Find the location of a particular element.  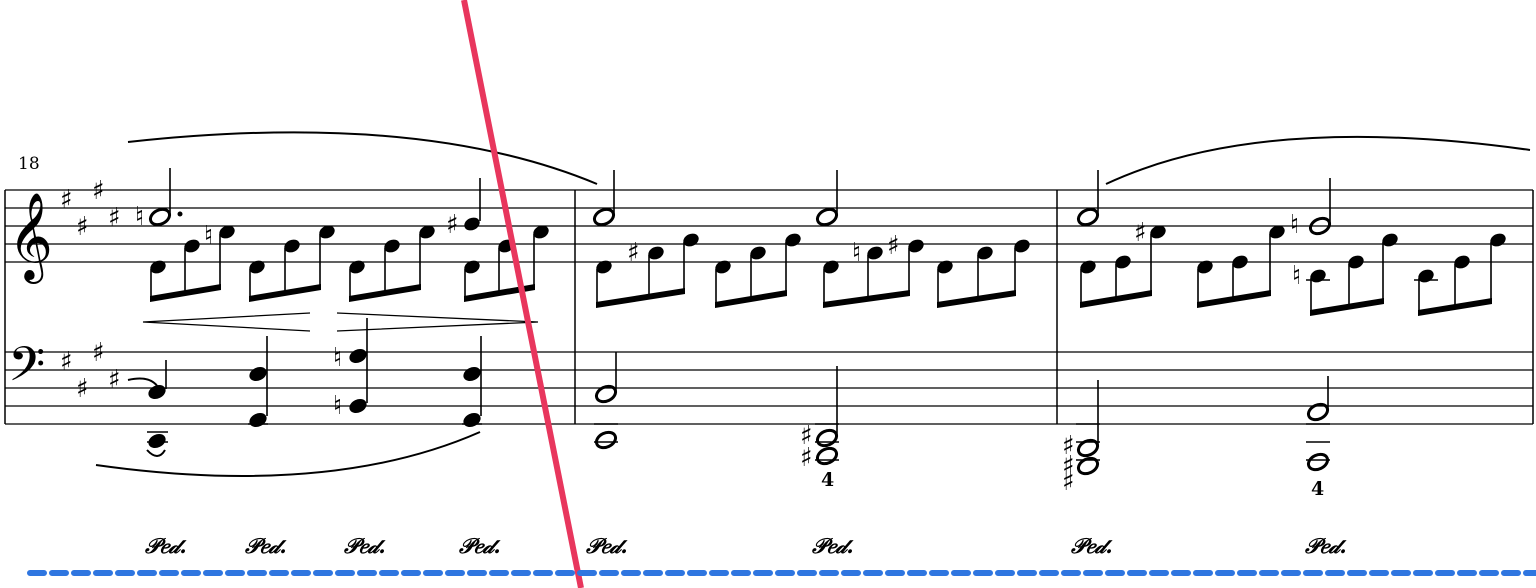

measure-19-treble: ♯ ♮ ♯ is located at coordinates (811, 239).